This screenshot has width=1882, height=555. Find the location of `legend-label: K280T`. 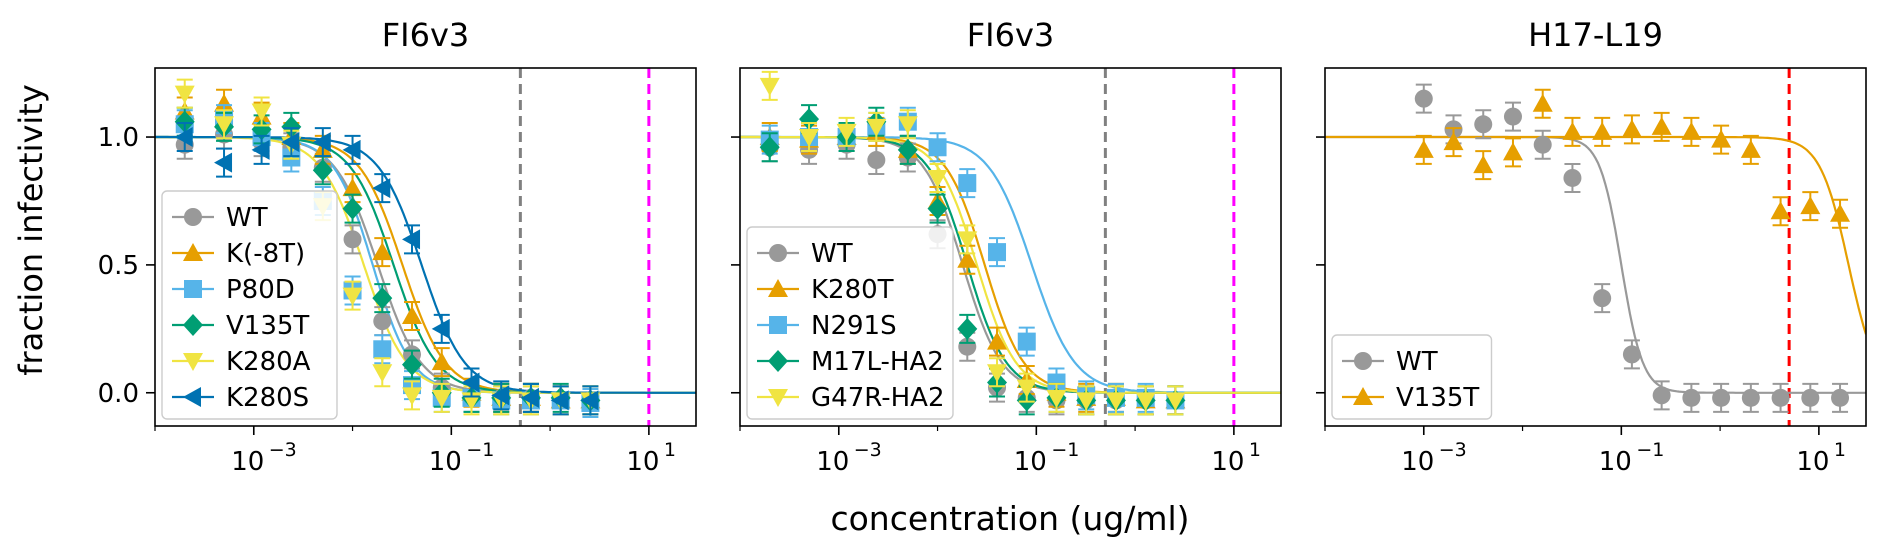

legend-label: K280T is located at coordinates (852, 290).